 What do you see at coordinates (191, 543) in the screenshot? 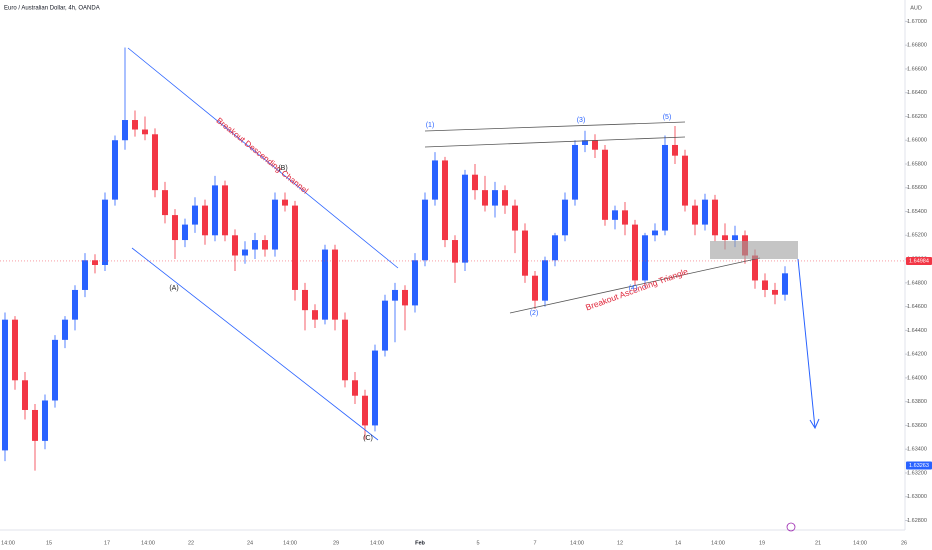
I see `x-axis-label: 22` at bounding box center [191, 543].